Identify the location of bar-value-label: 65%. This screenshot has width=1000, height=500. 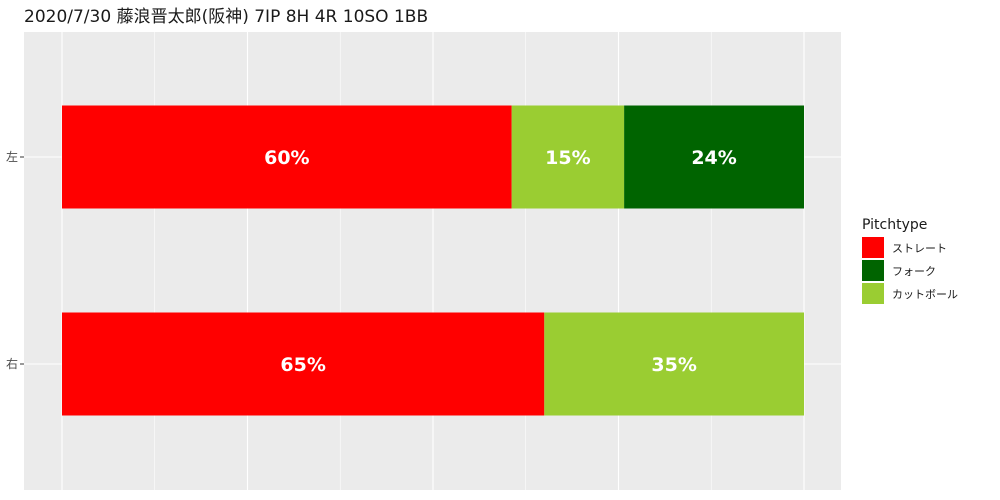
(302, 365).